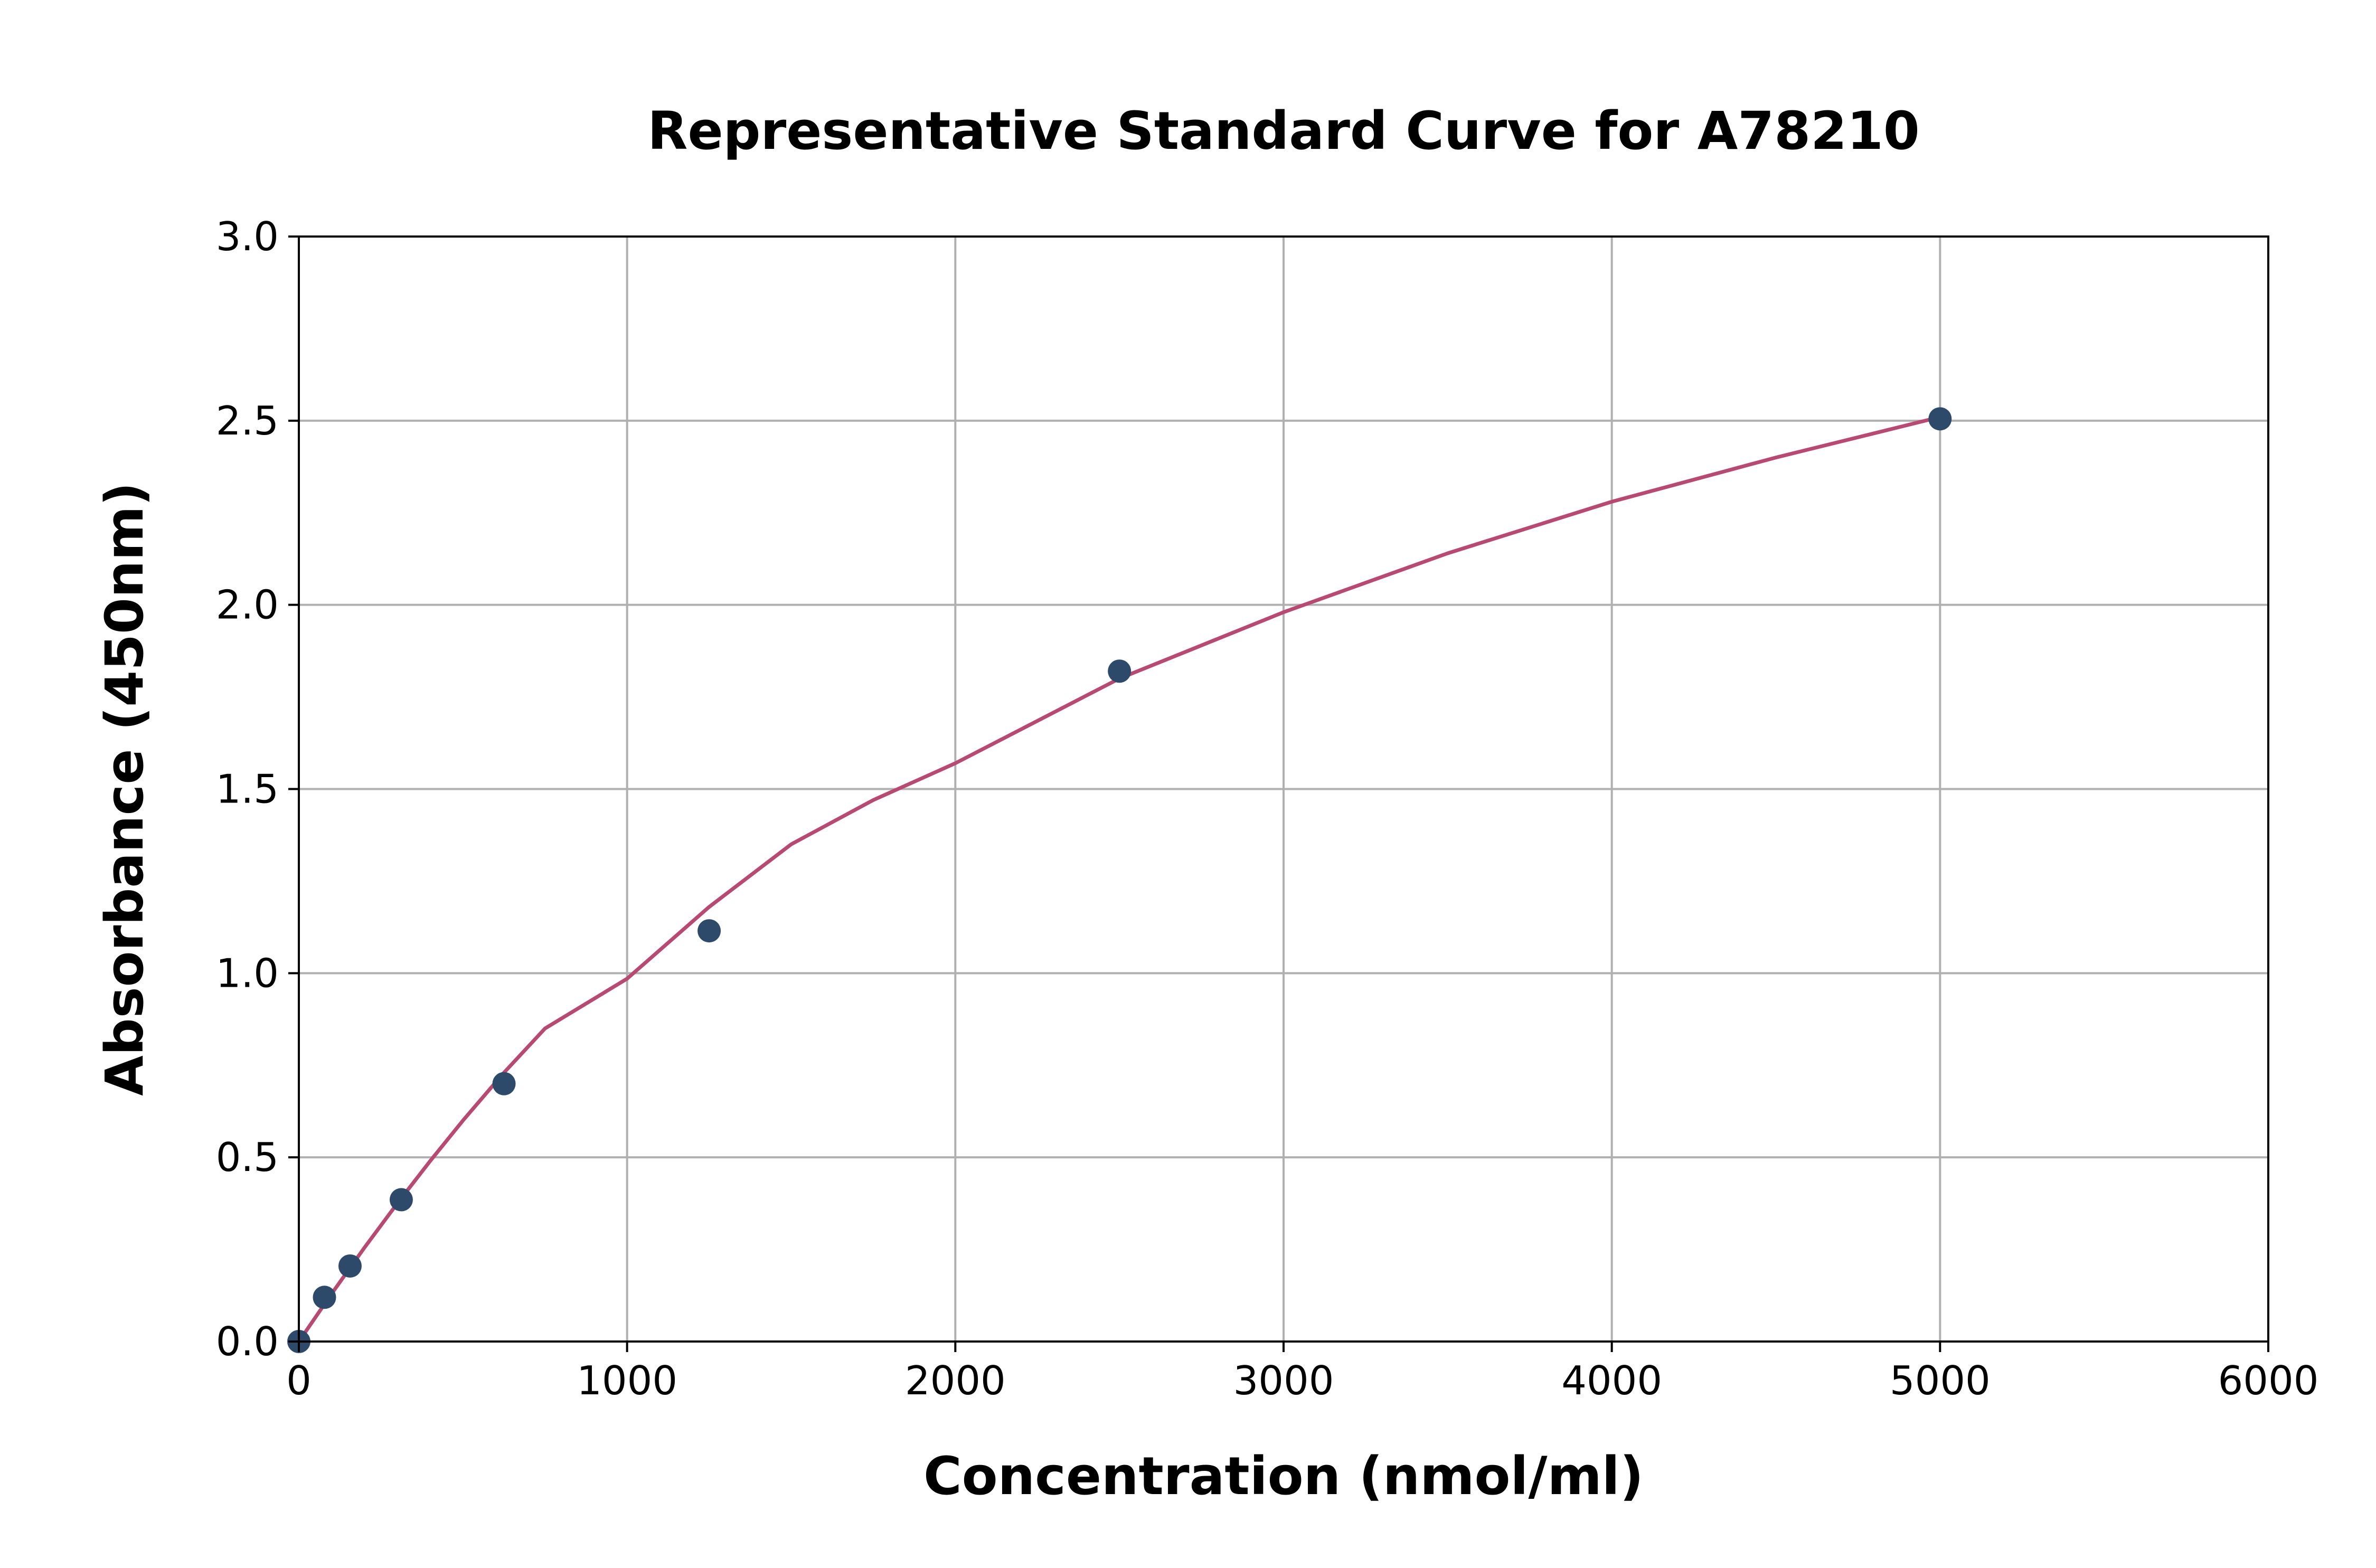 The image size is (2376, 1568). Describe the element at coordinates (125, 789) in the screenshot. I see `y-axis-title: Absorbance (450nm)` at that location.